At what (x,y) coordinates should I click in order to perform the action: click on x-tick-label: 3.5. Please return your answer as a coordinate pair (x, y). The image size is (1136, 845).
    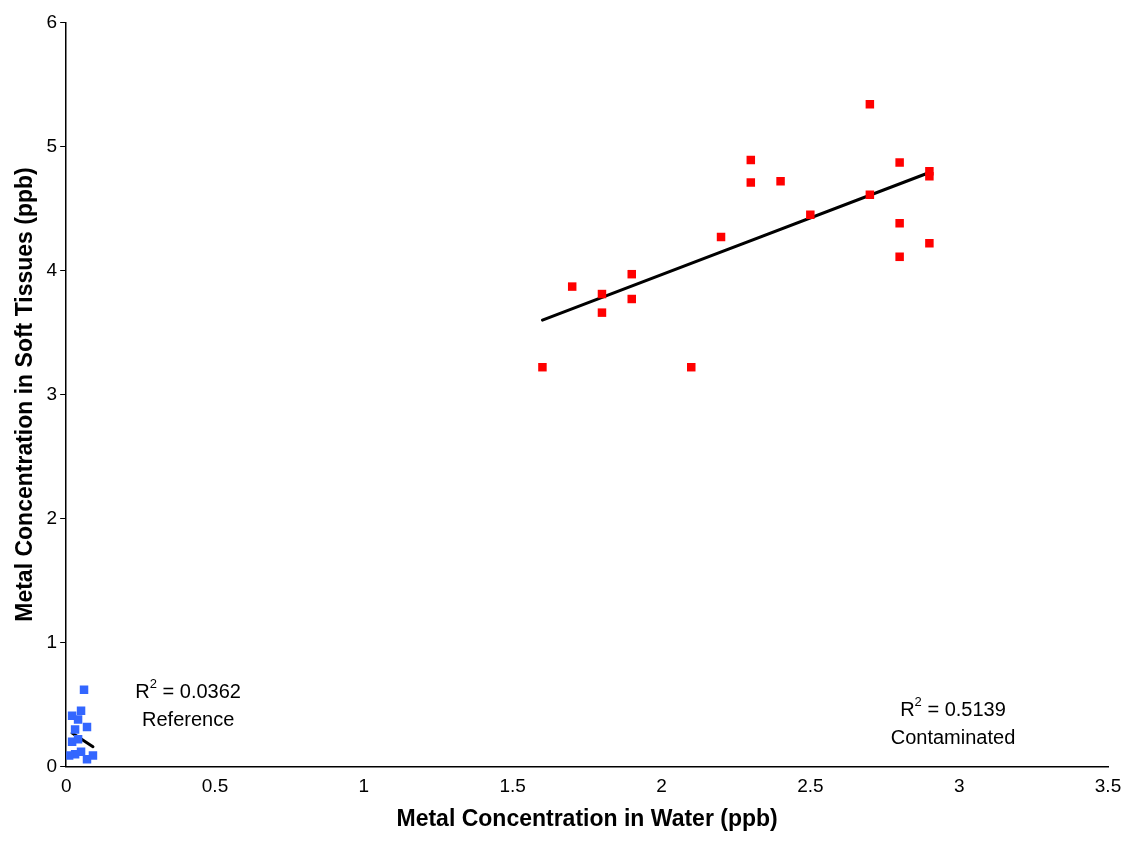
    Looking at the image, I should click on (1108, 786).